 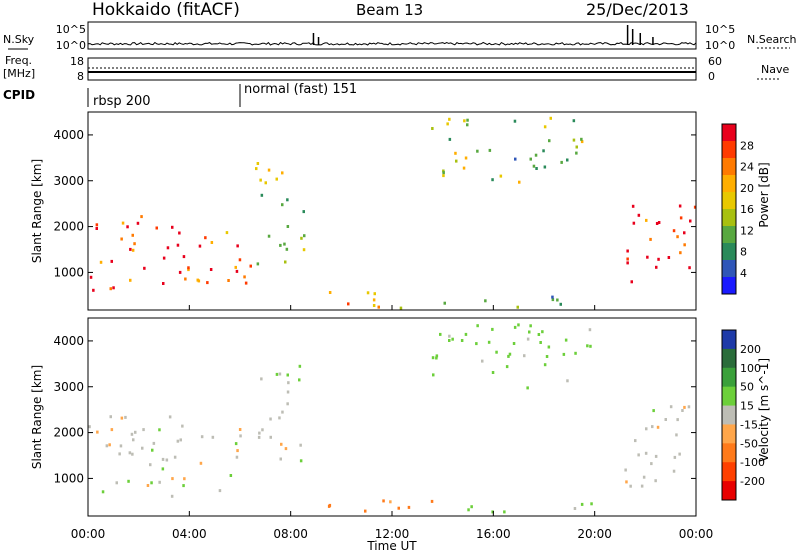 I want to click on colorbar-tick-label: -50, so click(x=749, y=443).